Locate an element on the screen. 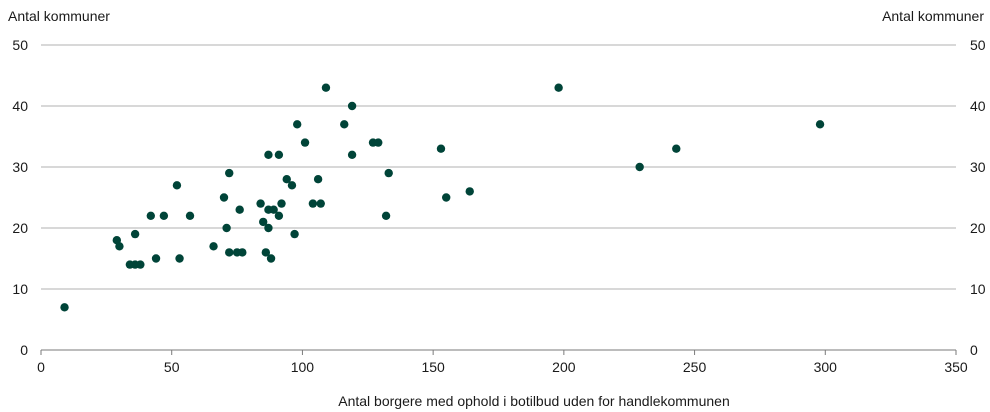 The image size is (990, 412). y-tick-label-right: 10 is located at coordinates (978, 289).